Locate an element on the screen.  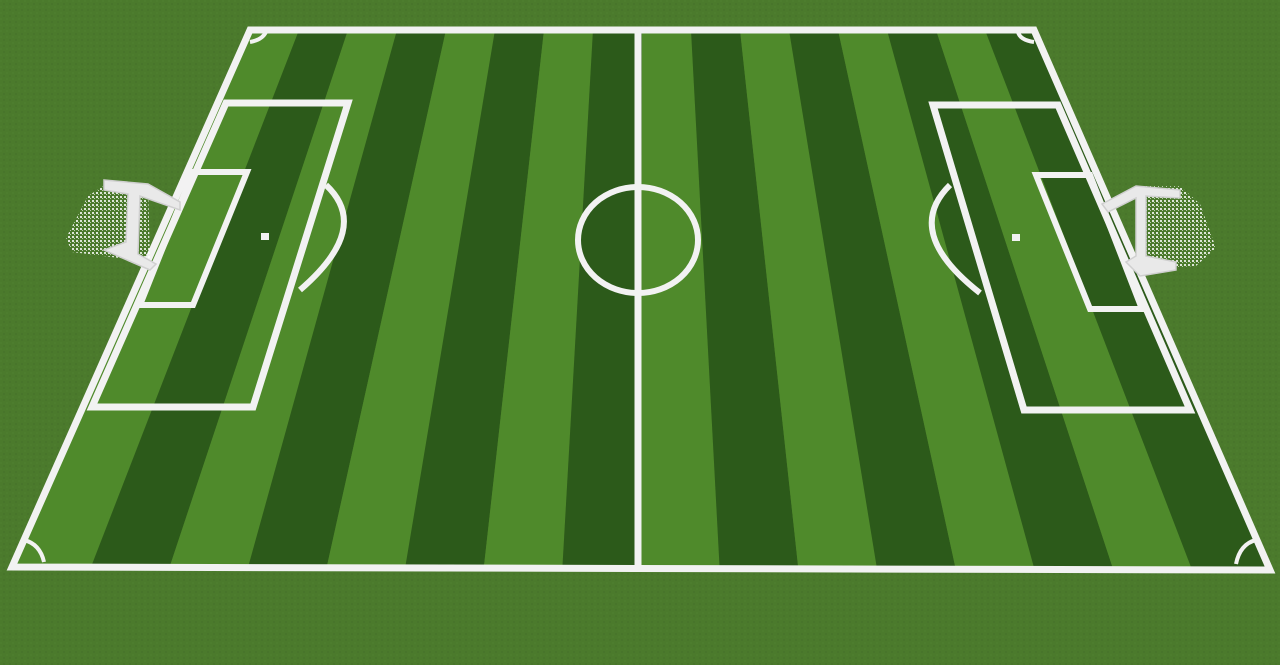
corner-arc-bottom-right is located at coordinates (1245, 551).